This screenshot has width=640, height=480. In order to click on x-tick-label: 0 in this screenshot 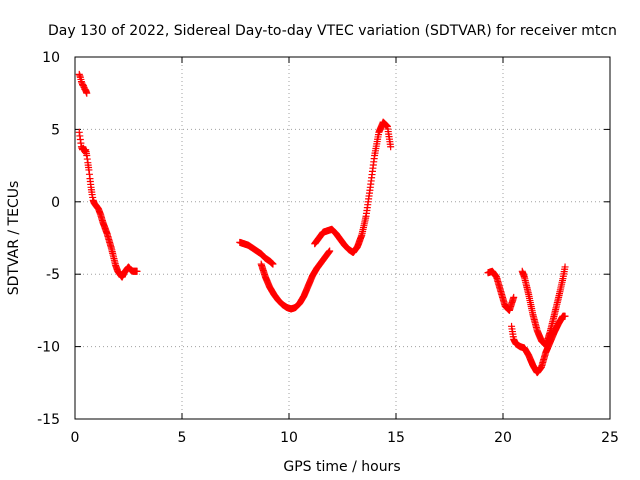, I will do `click(75, 438)`.